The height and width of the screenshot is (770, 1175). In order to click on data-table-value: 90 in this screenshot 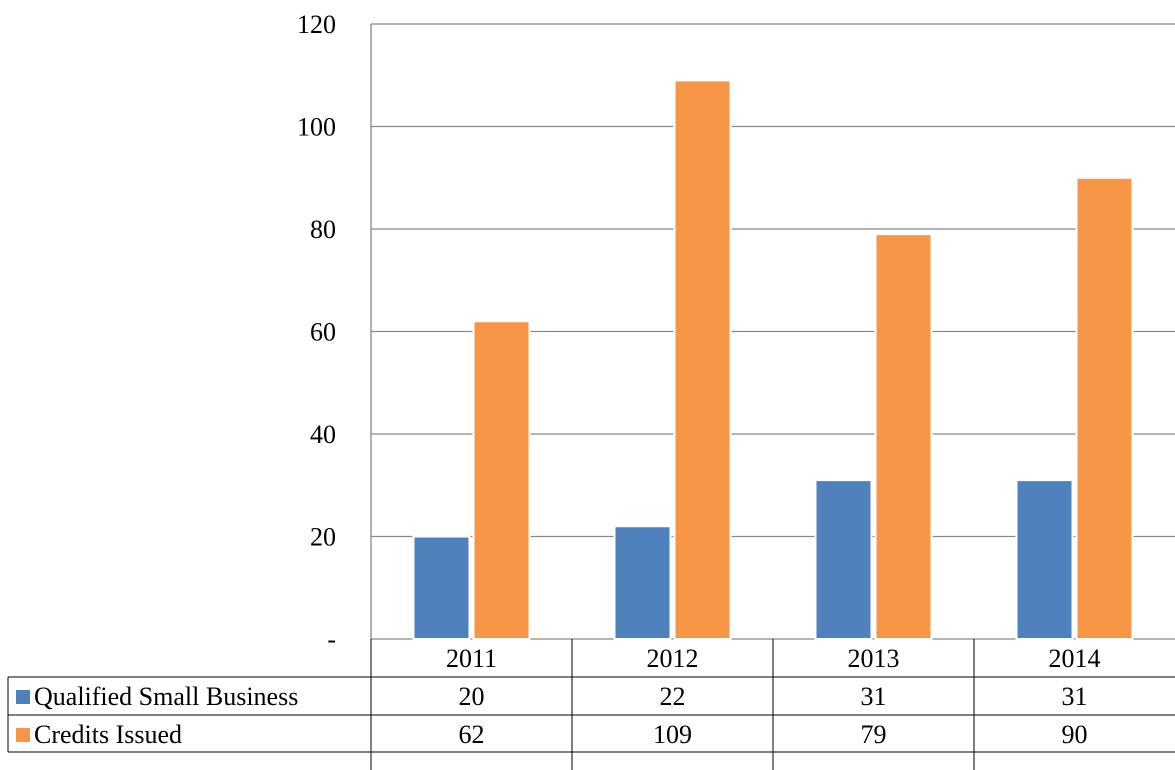, I will do `click(1075, 734)`.